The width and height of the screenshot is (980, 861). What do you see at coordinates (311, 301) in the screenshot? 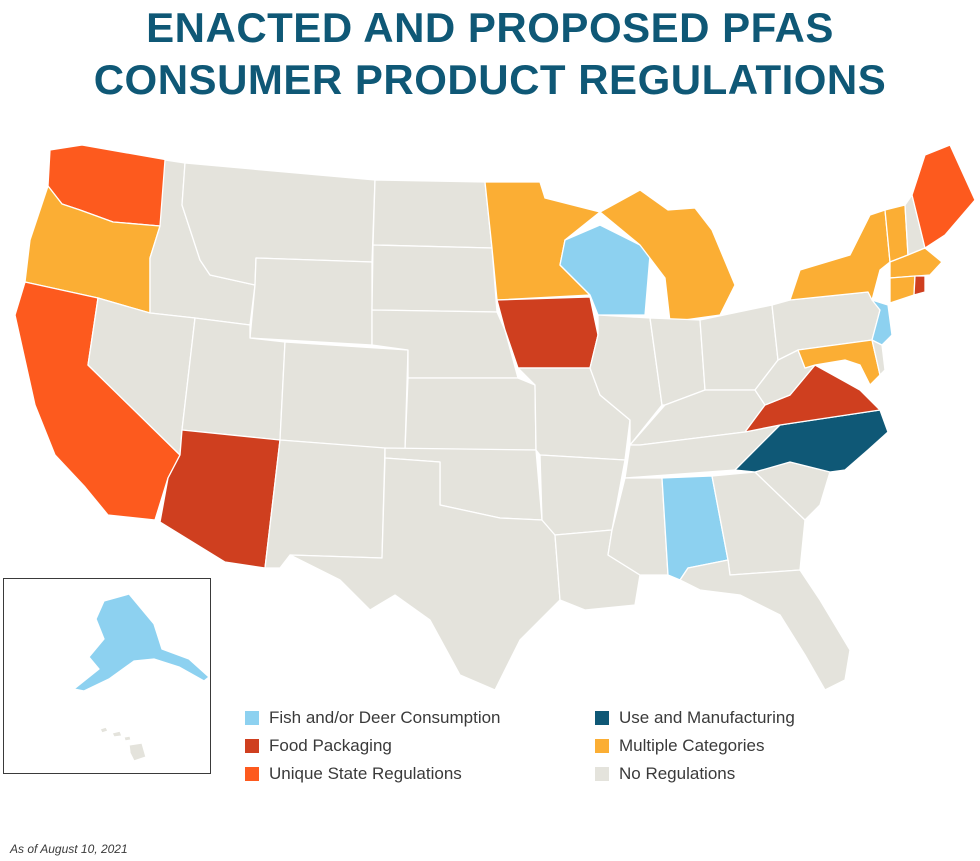
I see `state-WY` at bounding box center [311, 301].